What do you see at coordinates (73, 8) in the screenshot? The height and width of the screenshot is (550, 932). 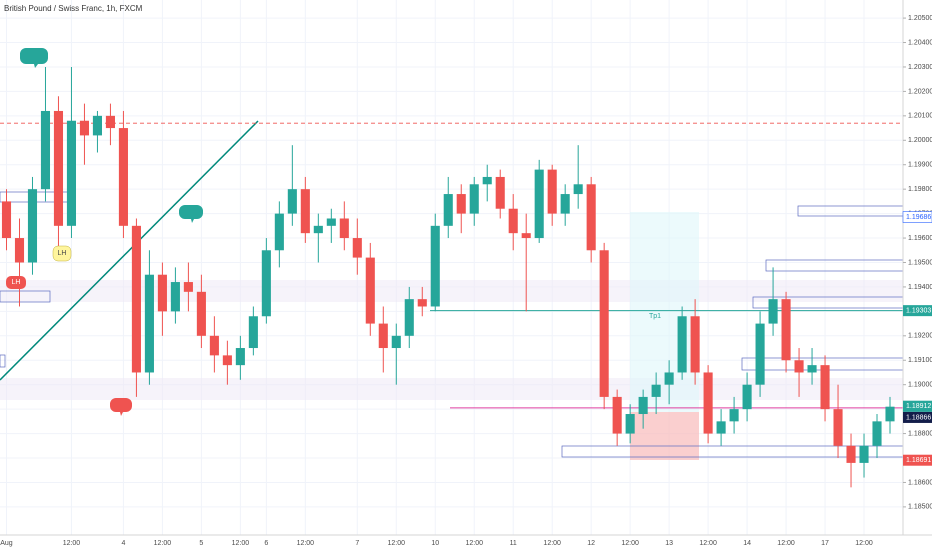 I see `chart-title: British Pound / Swiss Franc, 1h, FXCM` at bounding box center [73, 8].